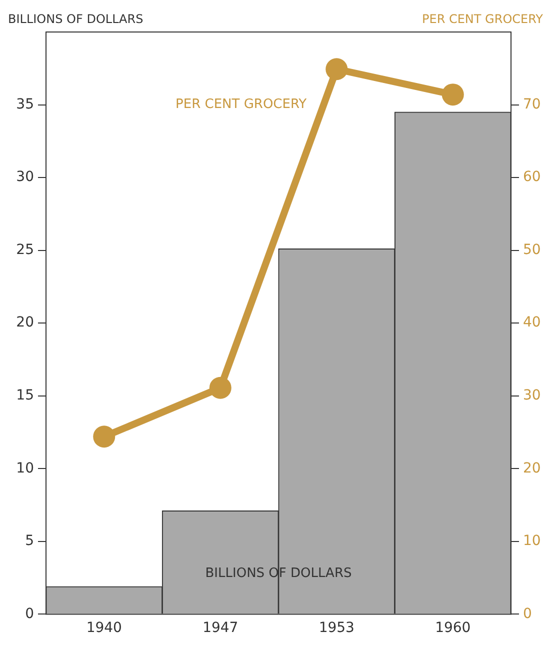  I want to click on y-tick-label: 35, so click(25, 104).